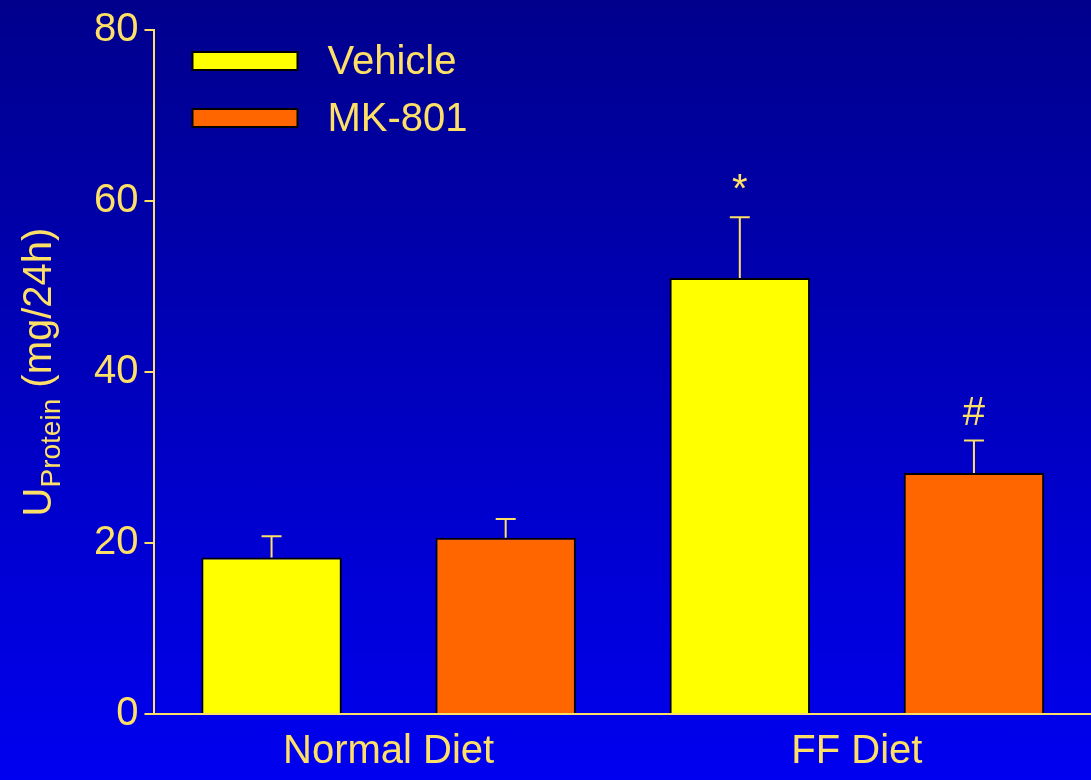 This screenshot has width=1091, height=780. What do you see at coordinates (392, 60) in the screenshot?
I see `legend-label: Vehicle` at bounding box center [392, 60].